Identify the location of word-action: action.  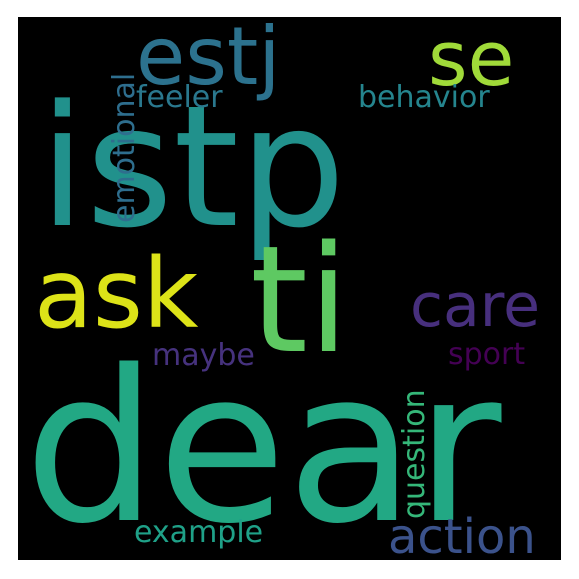
(462, 534).